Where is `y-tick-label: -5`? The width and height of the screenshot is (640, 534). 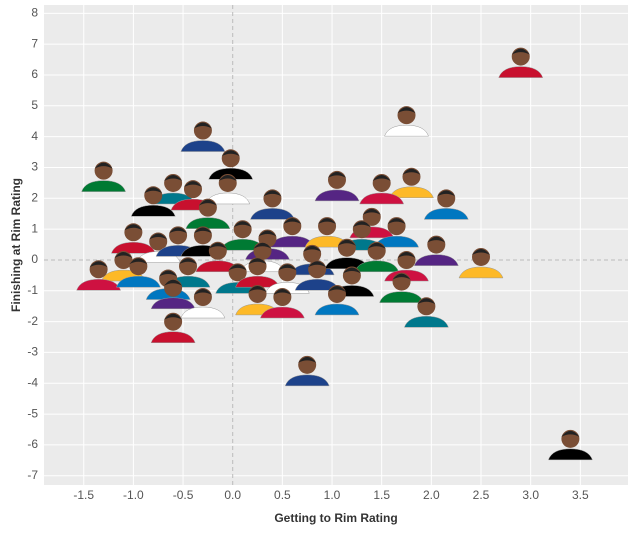 y-tick-label: -5 is located at coordinates (32, 413).